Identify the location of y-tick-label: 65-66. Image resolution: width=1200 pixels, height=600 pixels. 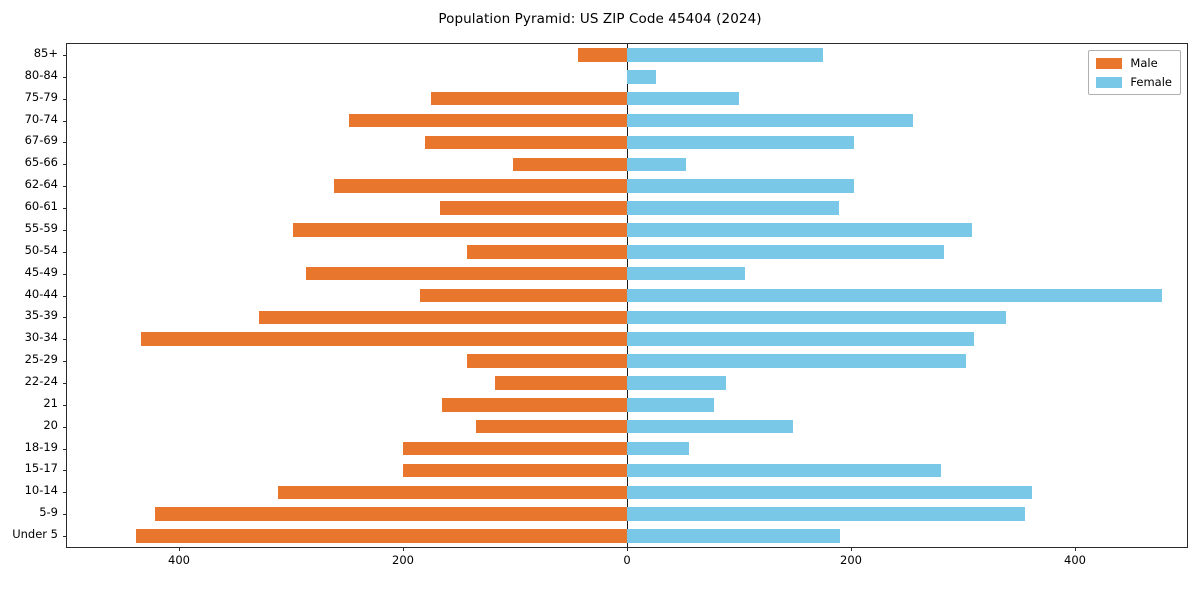
(41, 162).